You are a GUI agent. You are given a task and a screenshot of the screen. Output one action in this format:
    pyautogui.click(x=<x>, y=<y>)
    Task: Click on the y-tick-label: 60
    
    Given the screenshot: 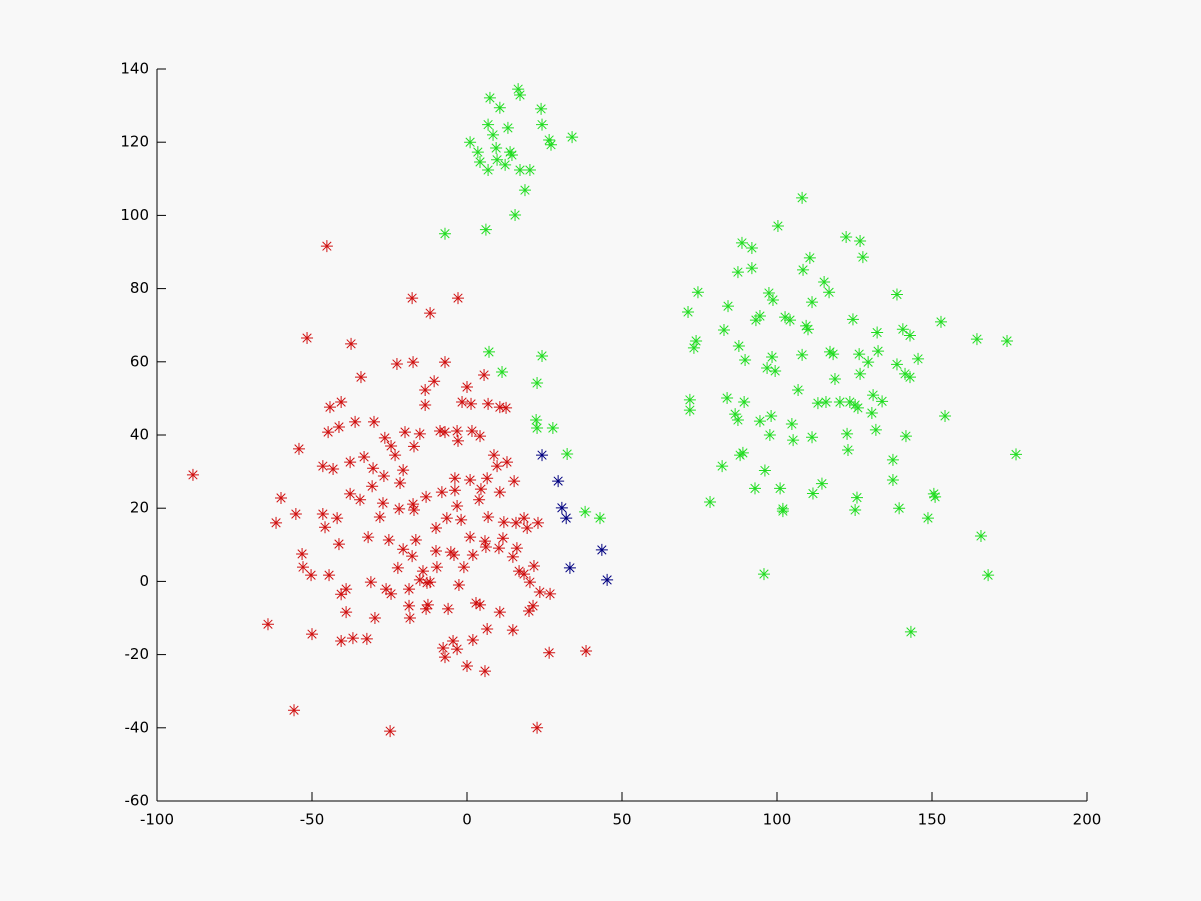 What is the action you would take?
    pyautogui.click(x=139, y=361)
    